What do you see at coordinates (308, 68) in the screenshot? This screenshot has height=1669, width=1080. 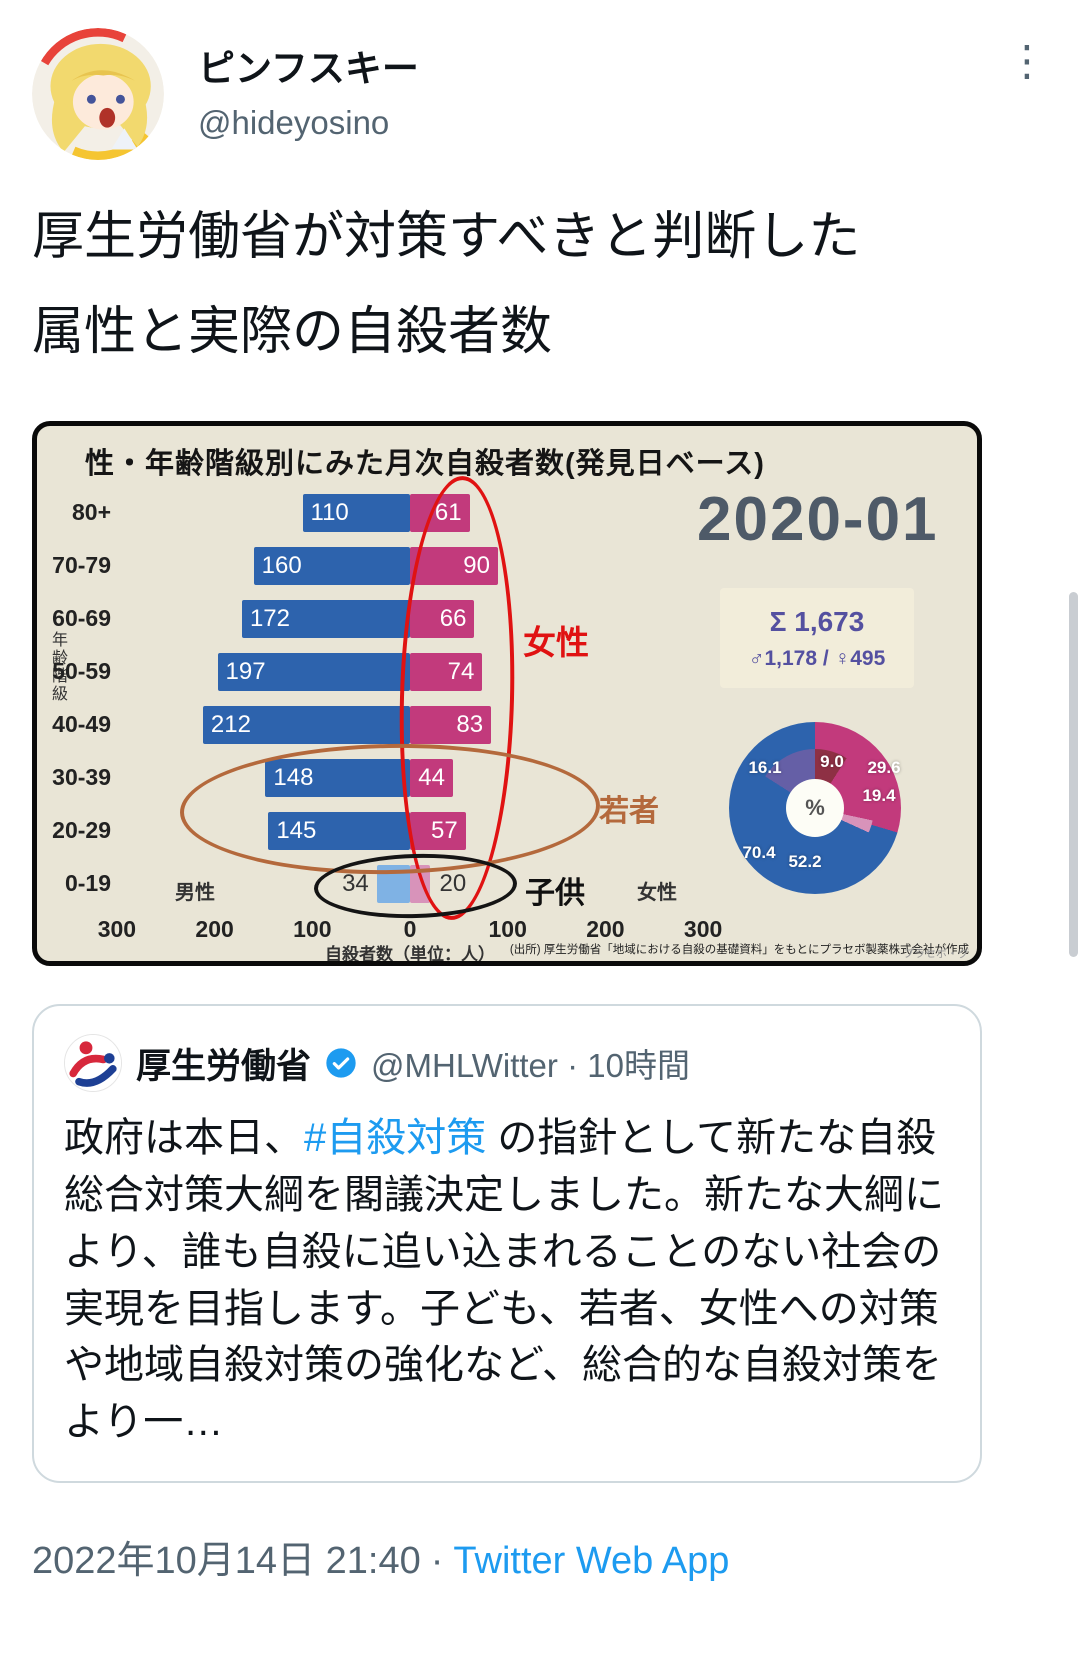 I see `author-name: ピンフスキー` at bounding box center [308, 68].